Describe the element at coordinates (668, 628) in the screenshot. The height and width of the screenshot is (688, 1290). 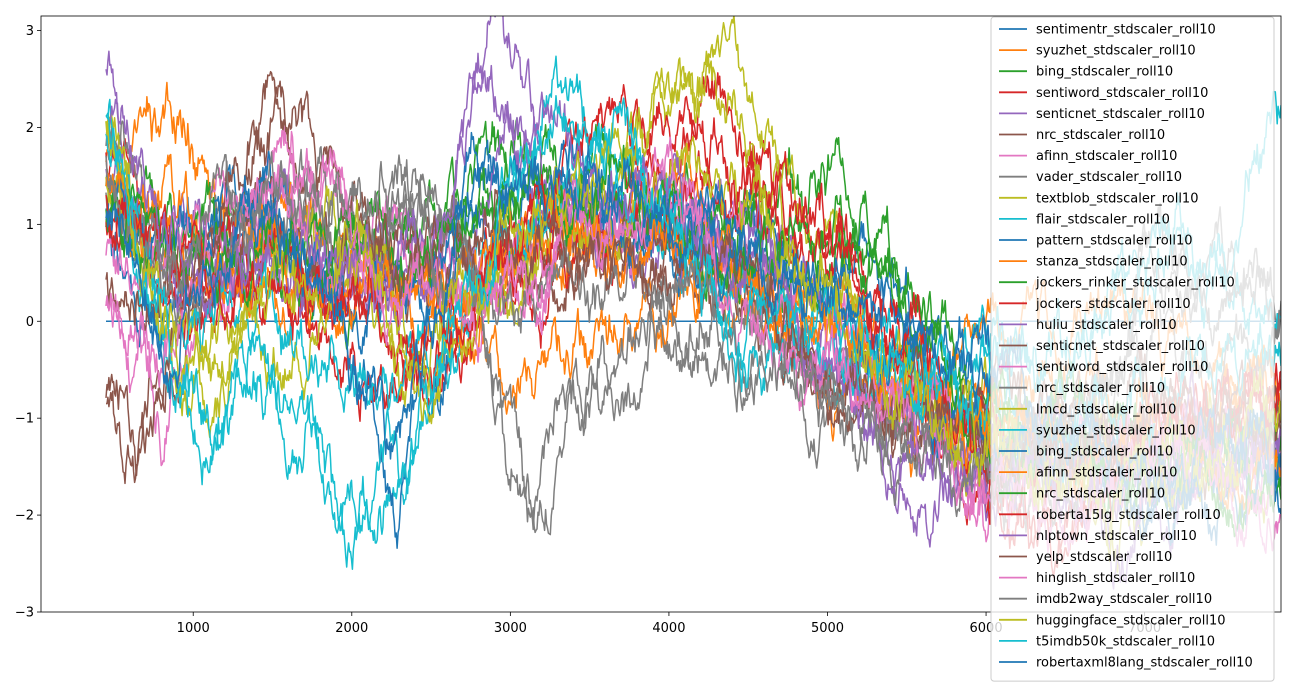
I see `x-tick-label: 4000` at that location.